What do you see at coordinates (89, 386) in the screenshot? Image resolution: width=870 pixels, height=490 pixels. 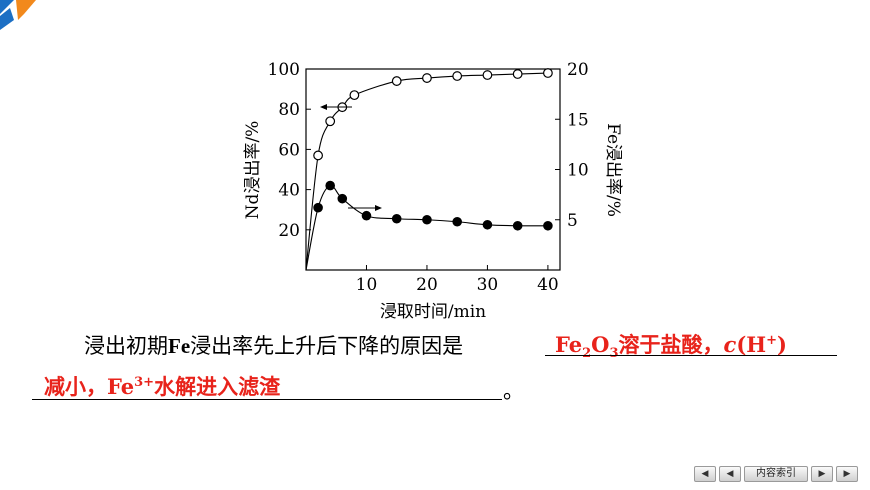 I see `answer2-a: 减小，Fe` at bounding box center [89, 386].